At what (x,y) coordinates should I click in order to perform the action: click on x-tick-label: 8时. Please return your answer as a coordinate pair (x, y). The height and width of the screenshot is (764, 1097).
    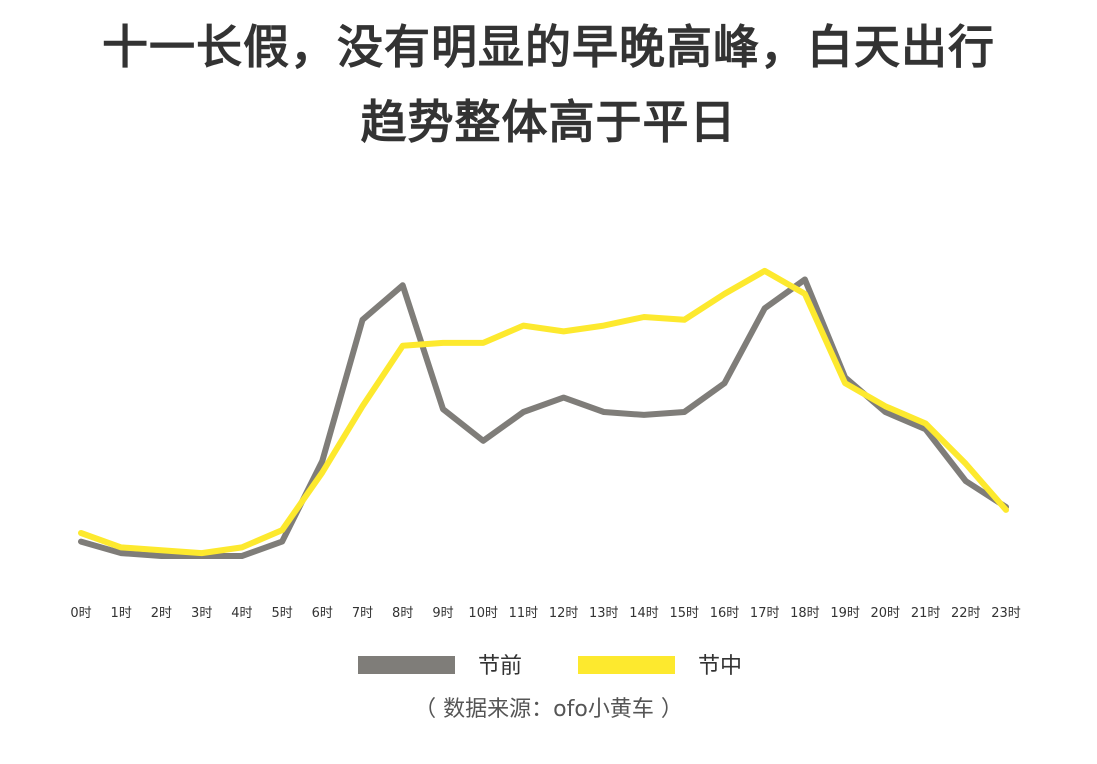
    Looking at the image, I should click on (402, 613).